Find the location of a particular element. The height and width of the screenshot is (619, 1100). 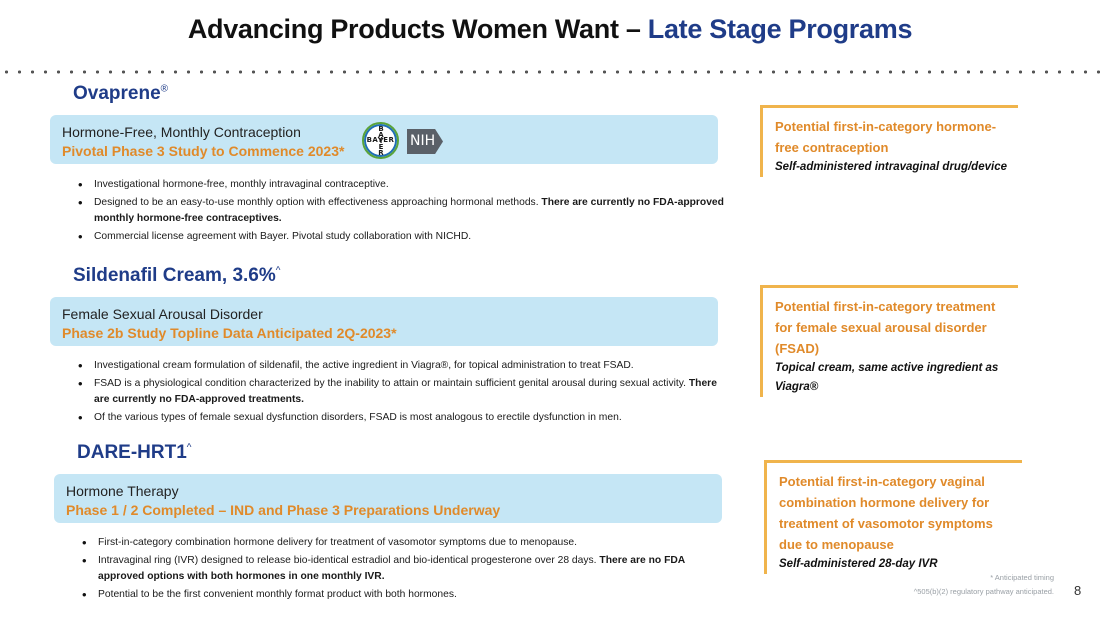

indication-label: Female Sexual Arousal Disorder is located at coordinates (162, 314).